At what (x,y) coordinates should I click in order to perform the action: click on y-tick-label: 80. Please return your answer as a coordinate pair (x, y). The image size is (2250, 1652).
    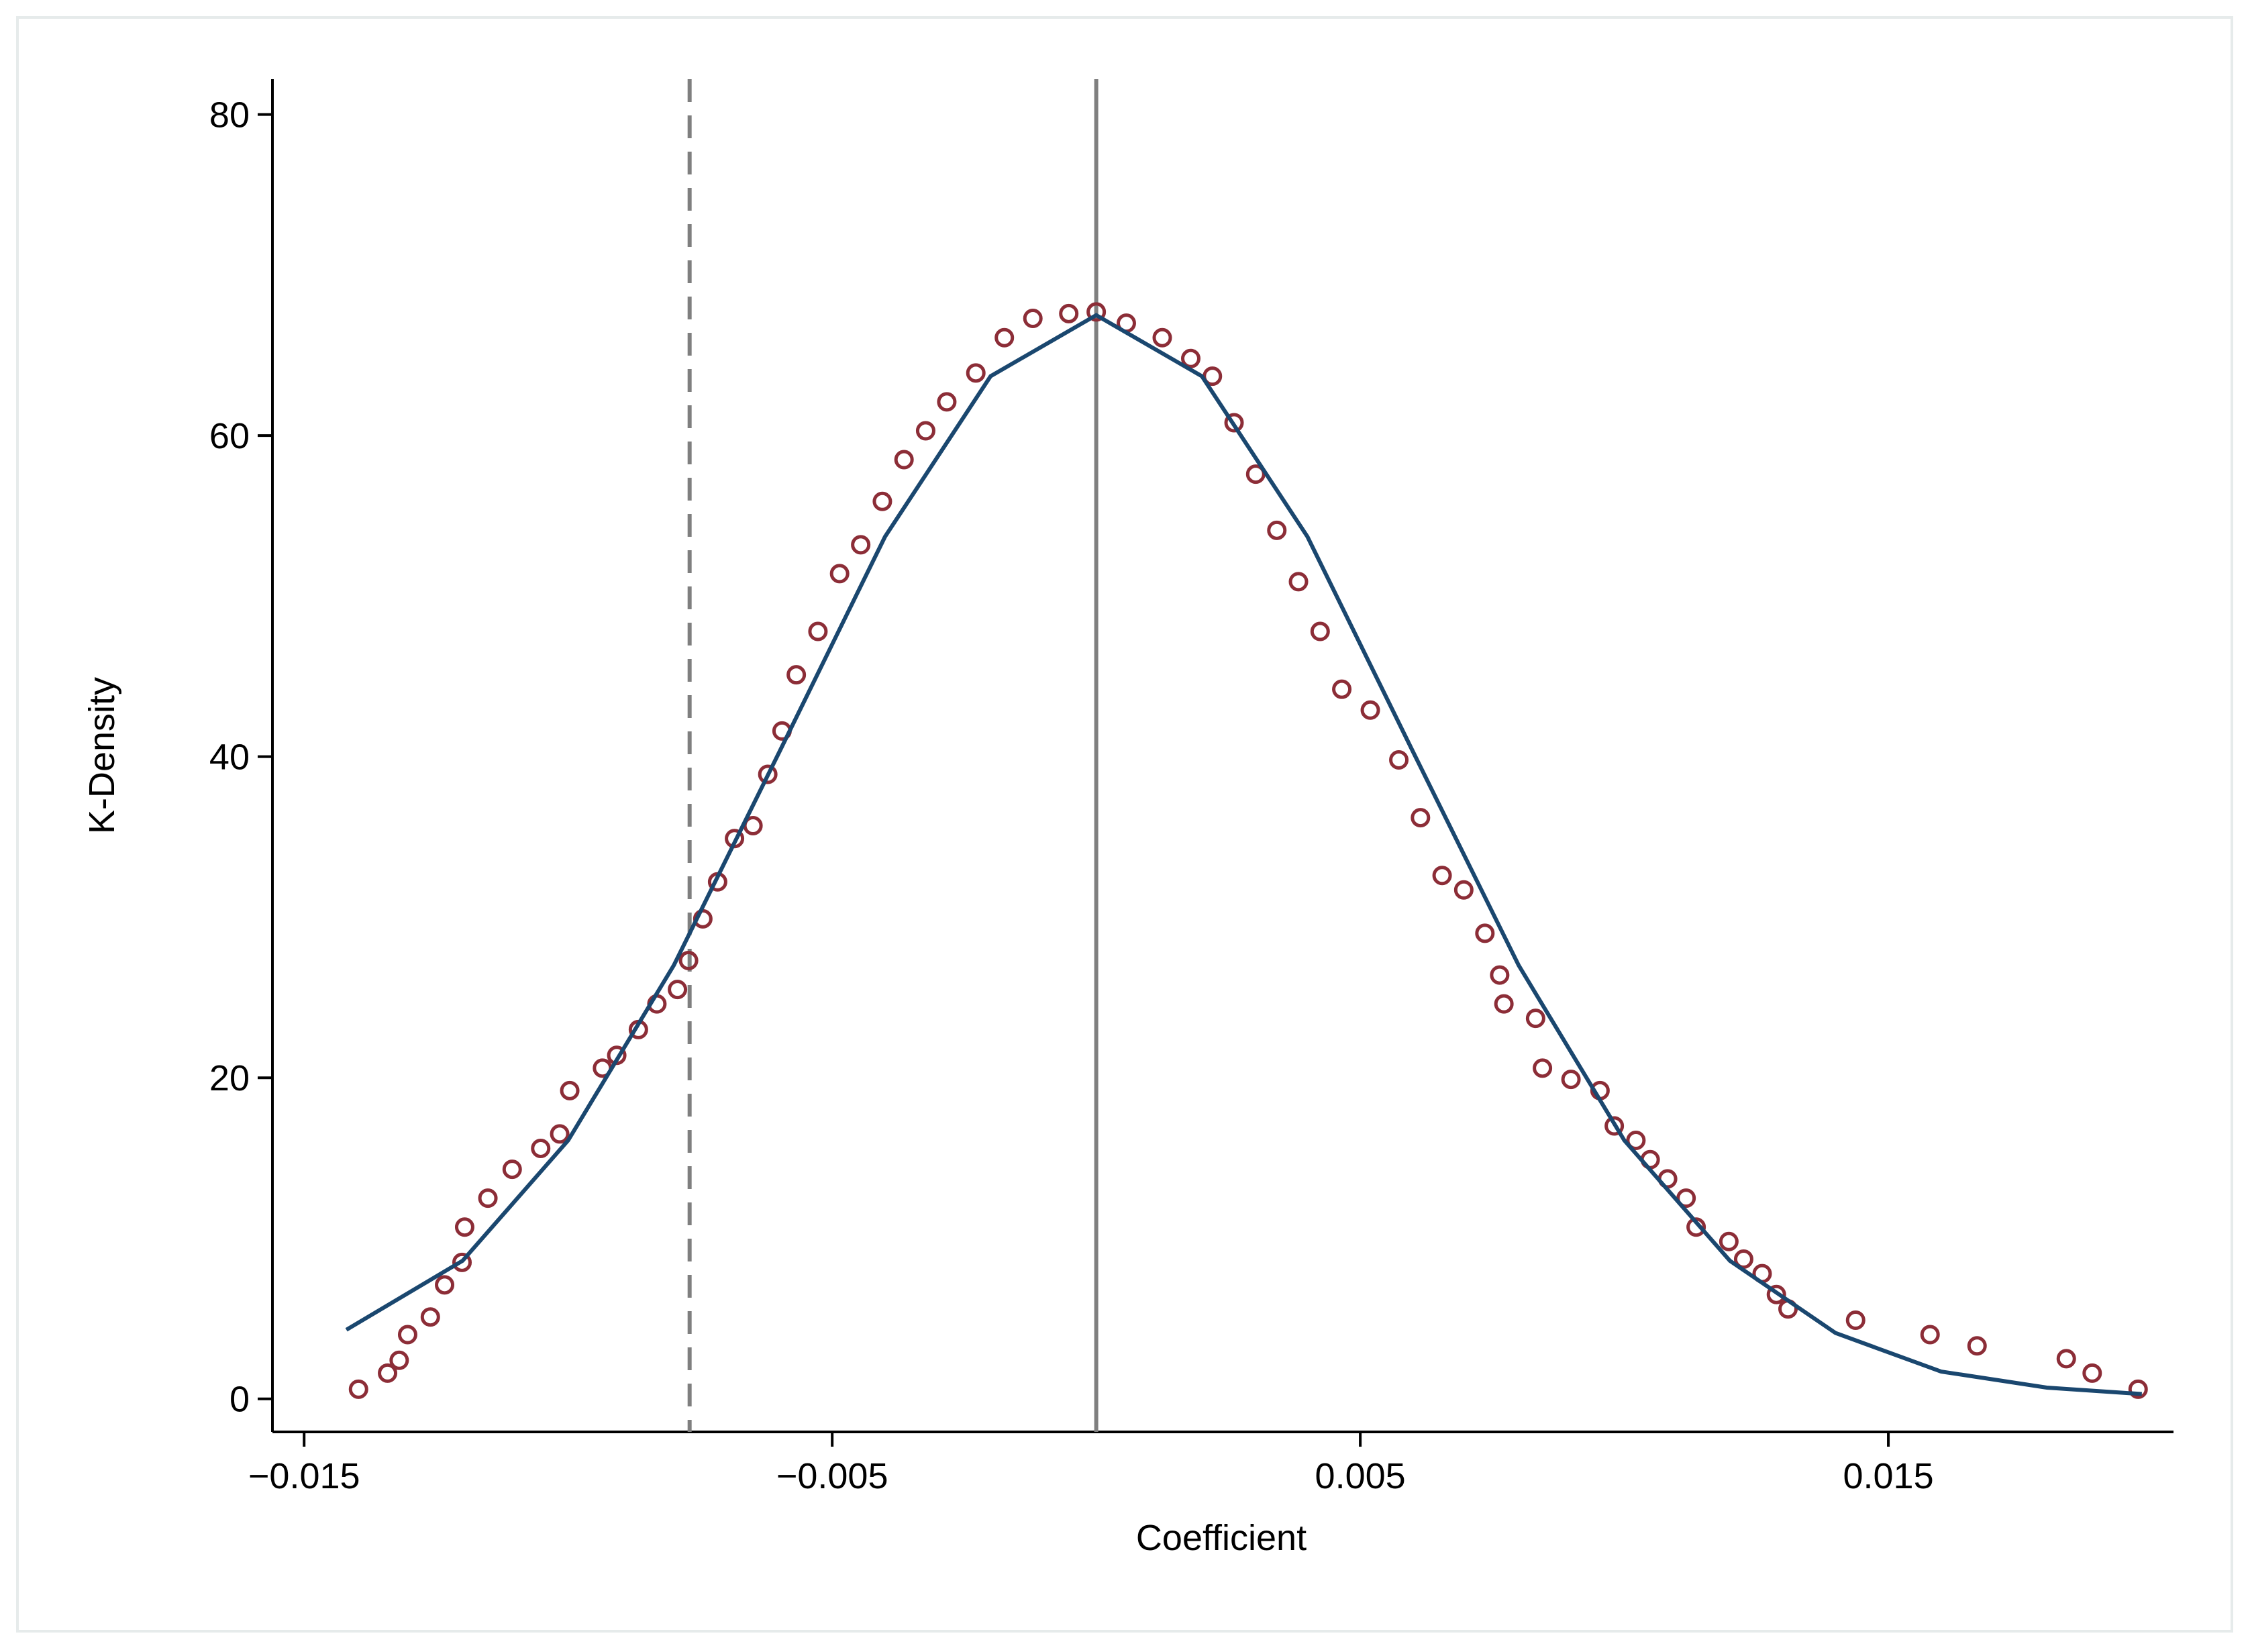
    Looking at the image, I should click on (229, 115).